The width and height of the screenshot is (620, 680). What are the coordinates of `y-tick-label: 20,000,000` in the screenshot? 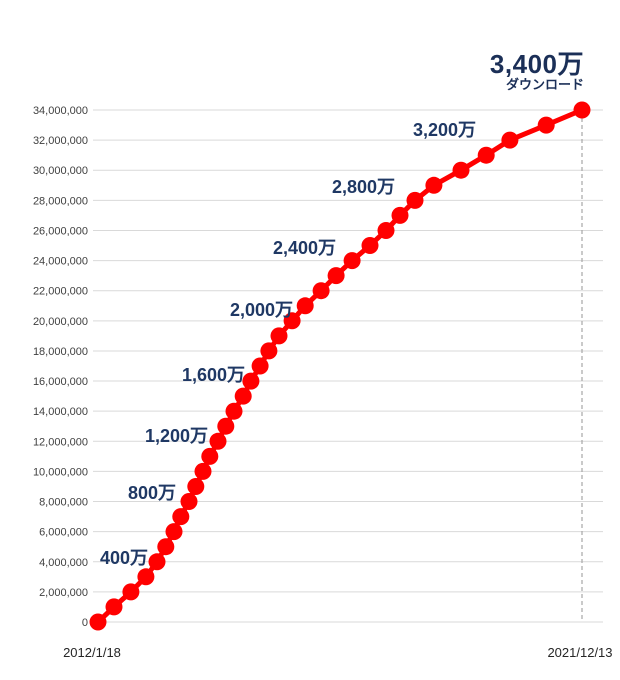 It's located at (60, 322).